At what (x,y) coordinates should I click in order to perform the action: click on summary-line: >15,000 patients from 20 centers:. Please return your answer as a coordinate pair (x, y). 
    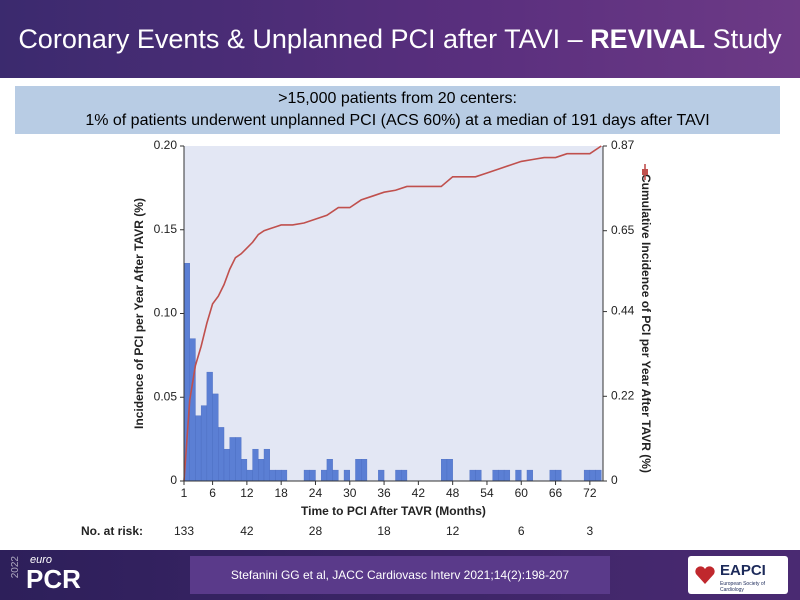
    Looking at the image, I should click on (397, 98).